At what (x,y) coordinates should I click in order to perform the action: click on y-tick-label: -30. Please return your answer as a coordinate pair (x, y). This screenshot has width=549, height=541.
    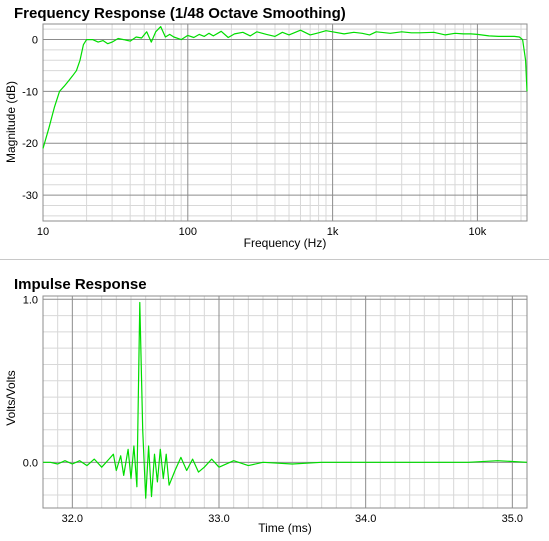
    Looking at the image, I should click on (30, 196).